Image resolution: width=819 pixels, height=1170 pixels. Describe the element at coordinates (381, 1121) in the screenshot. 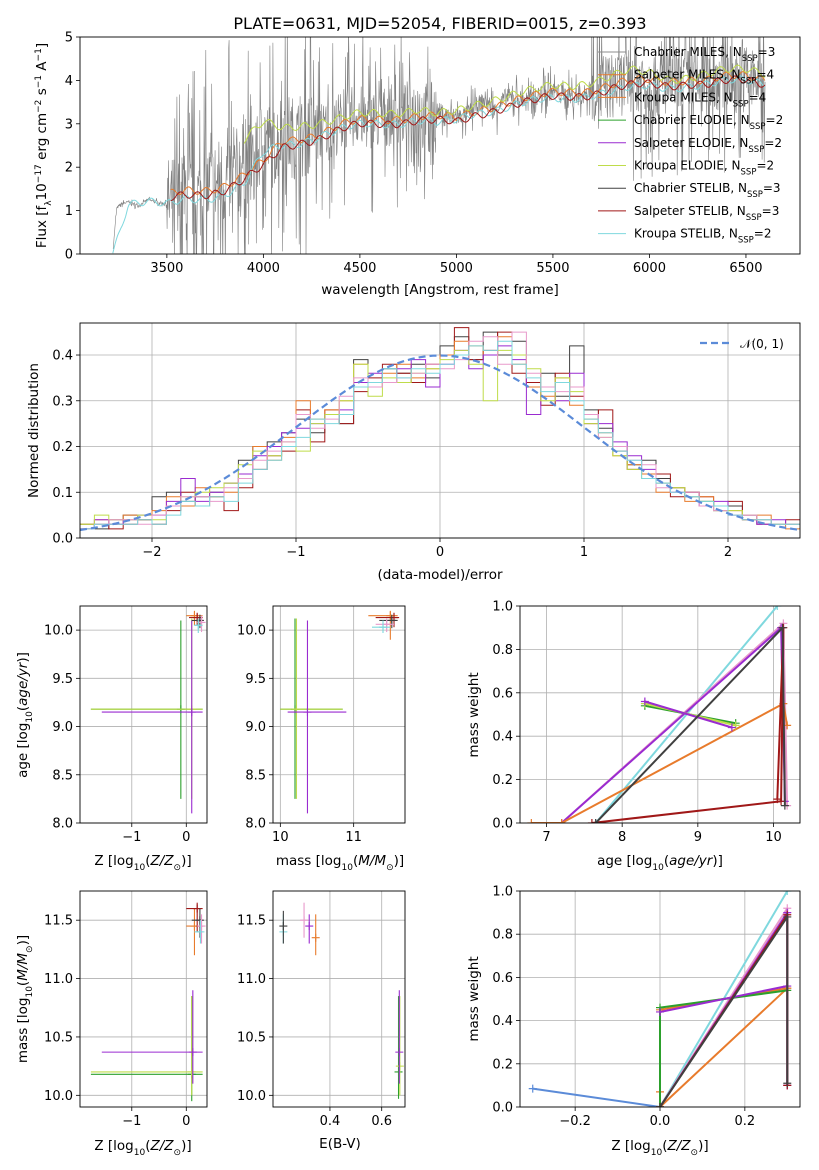

I see `x-tick-label: 0.6` at that location.